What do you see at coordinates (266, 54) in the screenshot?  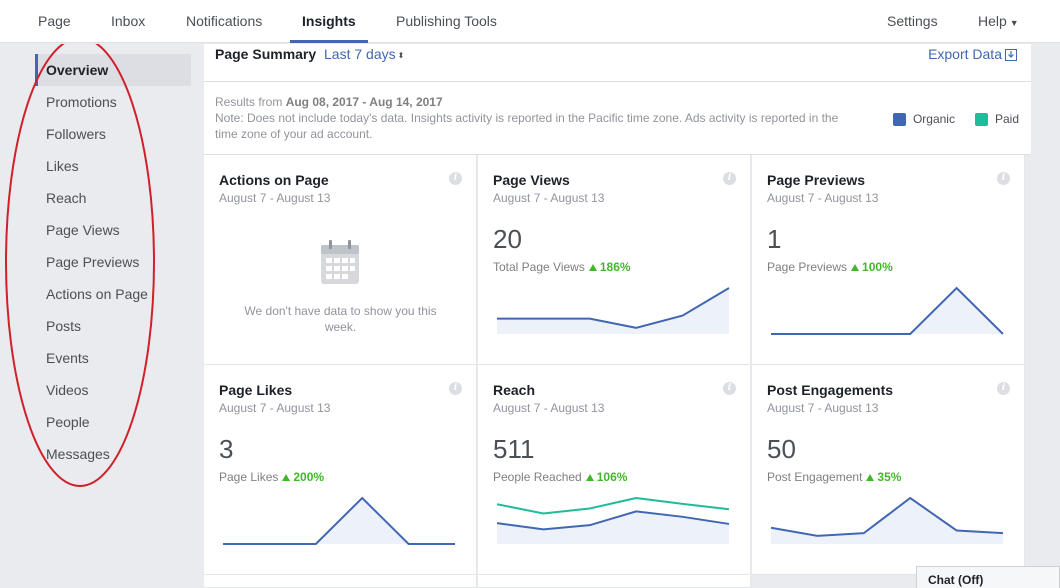 I see `page-summary-title: Page Summary` at bounding box center [266, 54].